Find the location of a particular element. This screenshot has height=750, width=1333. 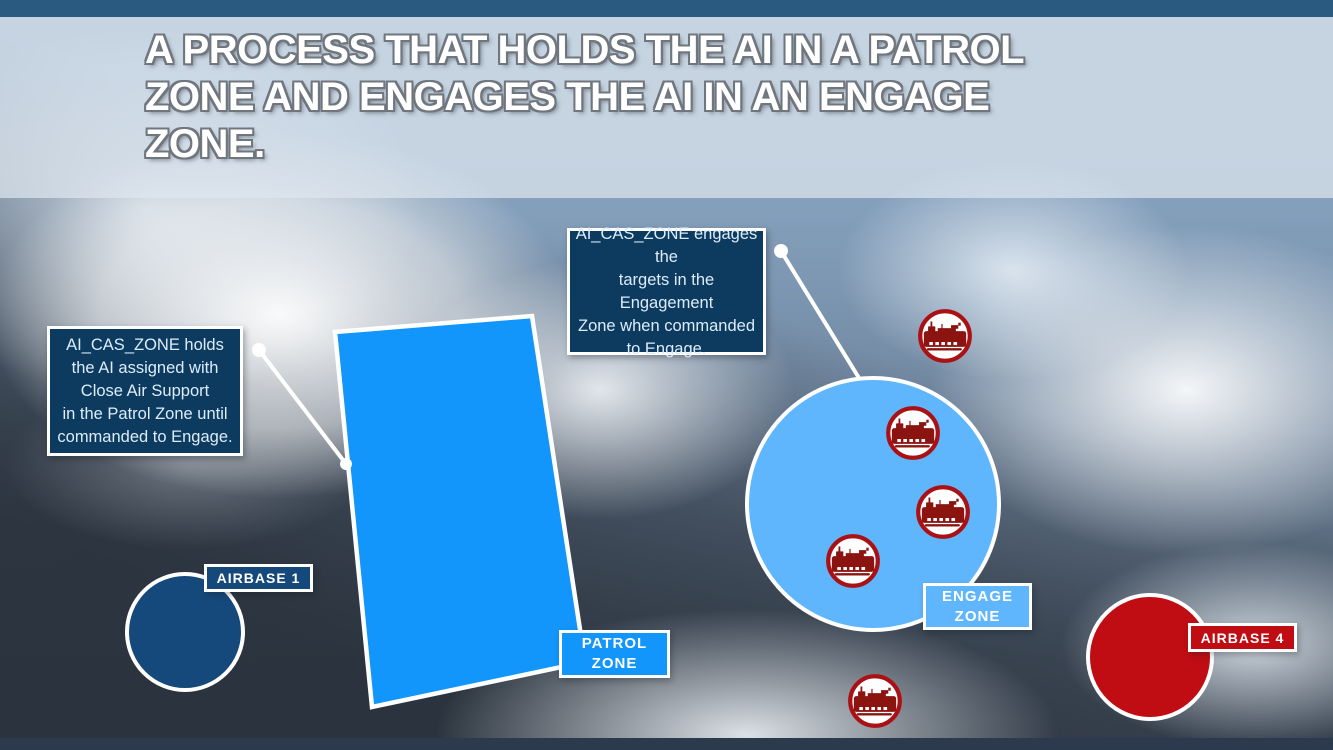

callout-text-line: AI_CAS_ZONE holds is located at coordinates (145, 344).